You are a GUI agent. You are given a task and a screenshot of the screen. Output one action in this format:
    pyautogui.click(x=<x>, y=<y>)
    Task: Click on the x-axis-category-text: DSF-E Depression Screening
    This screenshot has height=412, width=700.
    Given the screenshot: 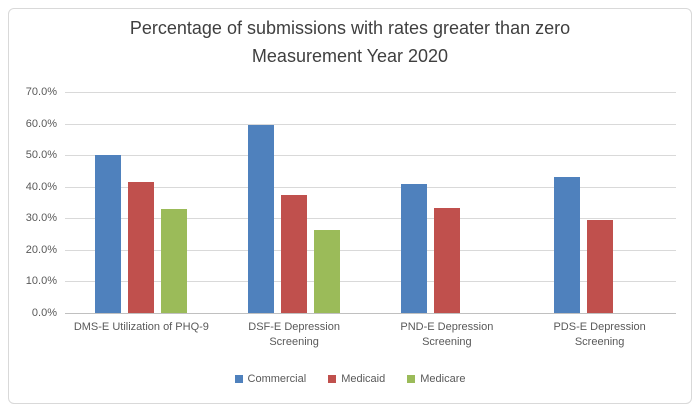 What is the action you would take?
    pyautogui.click(x=294, y=334)
    